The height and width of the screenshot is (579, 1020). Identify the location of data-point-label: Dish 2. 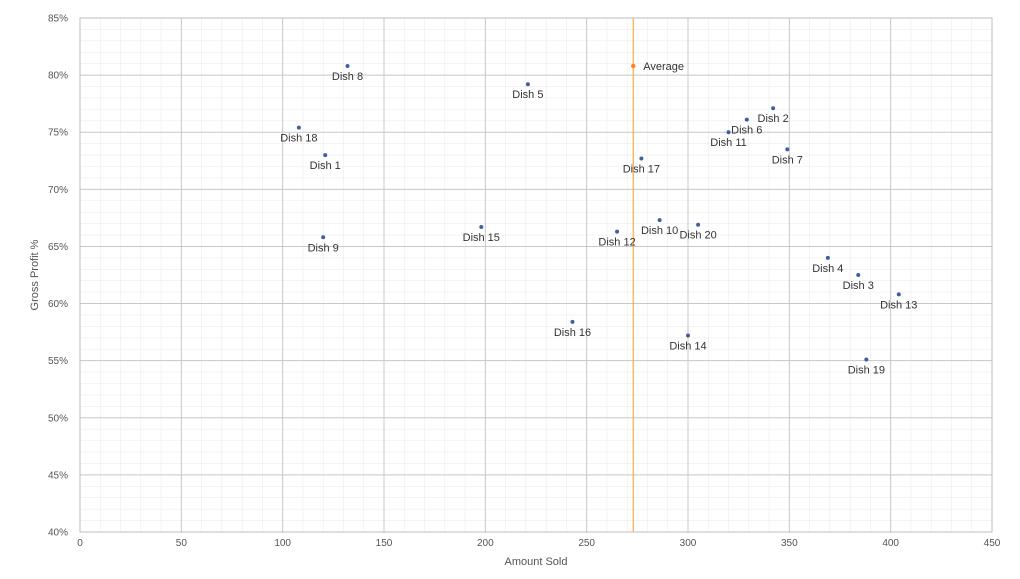
(773, 119).